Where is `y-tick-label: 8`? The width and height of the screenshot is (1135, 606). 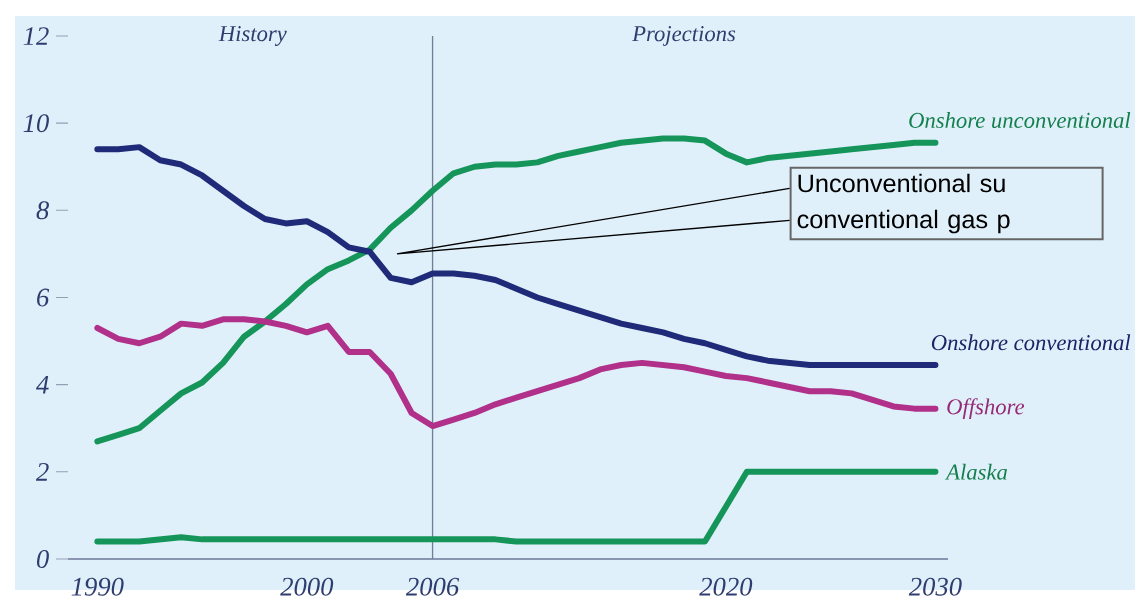 y-tick-label: 8 is located at coordinates (42, 210).